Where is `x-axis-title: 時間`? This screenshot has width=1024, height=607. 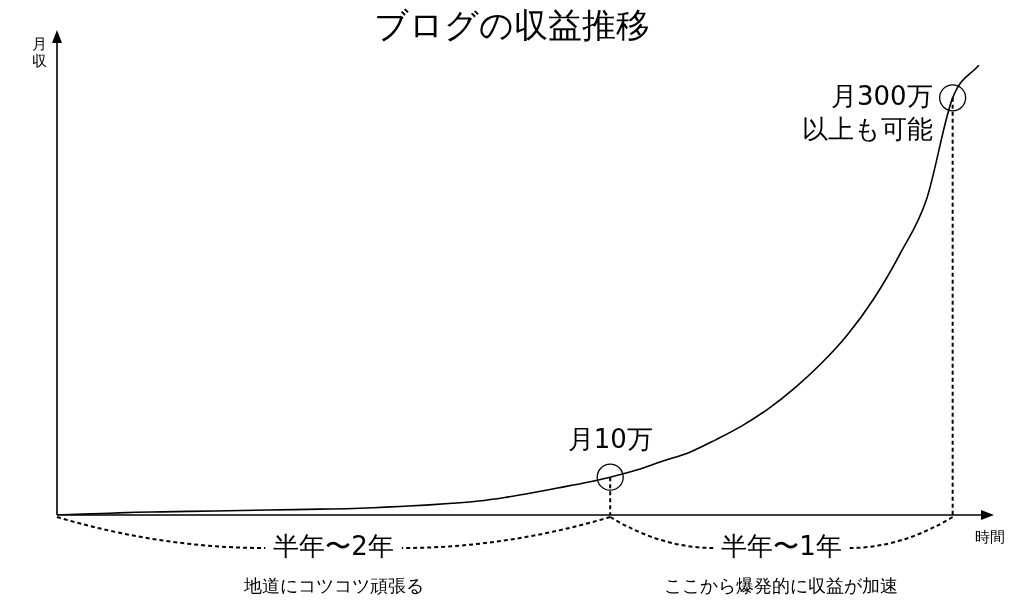 x-axis-title: 時間 is located at coordinates (990, 536).